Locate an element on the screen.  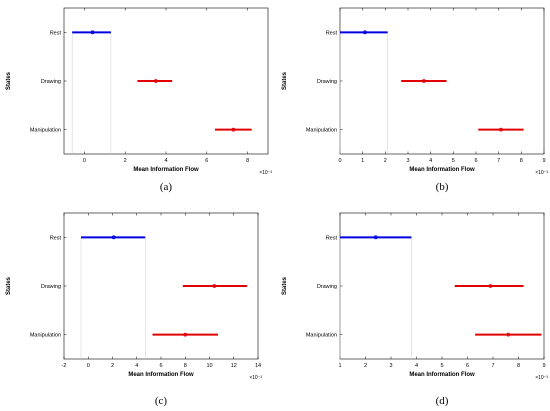
panel-caption: (b) is located at coordinates (442, 187).